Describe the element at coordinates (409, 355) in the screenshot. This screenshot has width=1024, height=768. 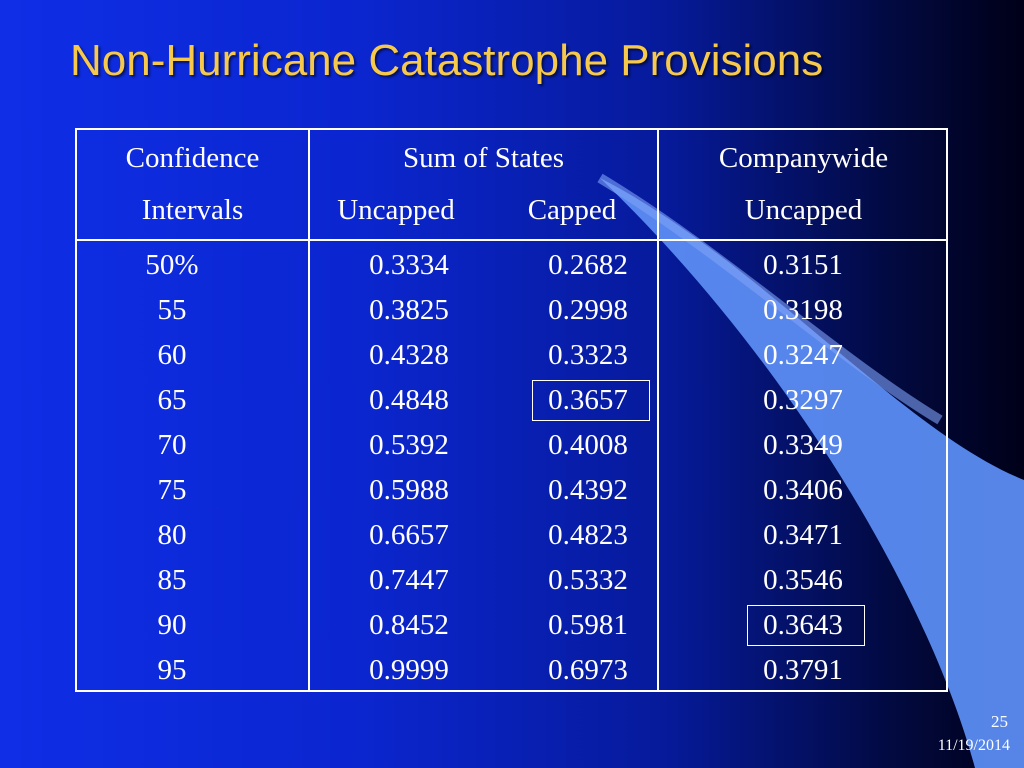
I see `cell-uncapped: 0.4328` at that location.